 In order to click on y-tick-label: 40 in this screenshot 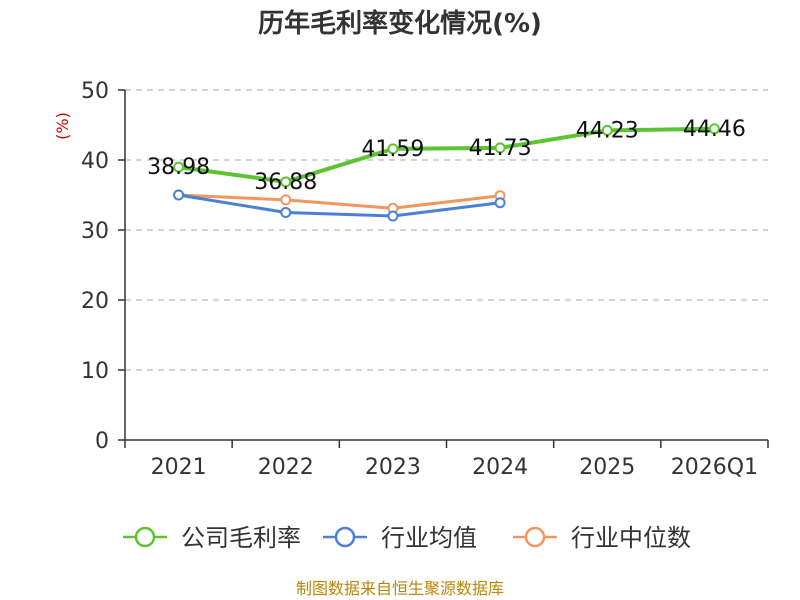, I will do `click(95, 161)`.